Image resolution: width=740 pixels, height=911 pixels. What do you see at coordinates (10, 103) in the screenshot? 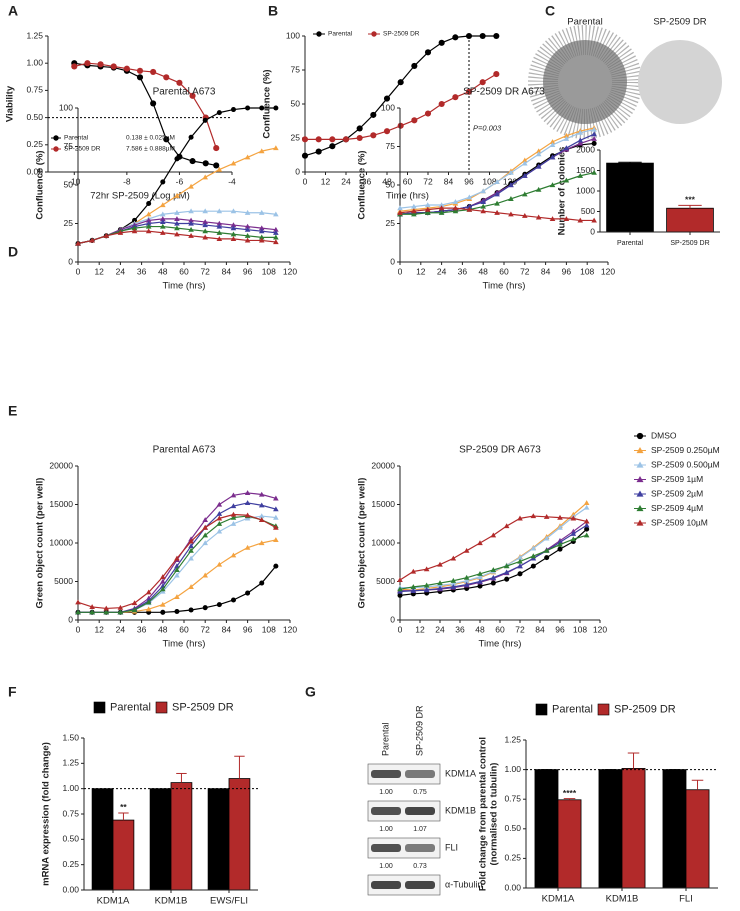
I see `y-axis-title: Viability` at bounding box center [10, 103].